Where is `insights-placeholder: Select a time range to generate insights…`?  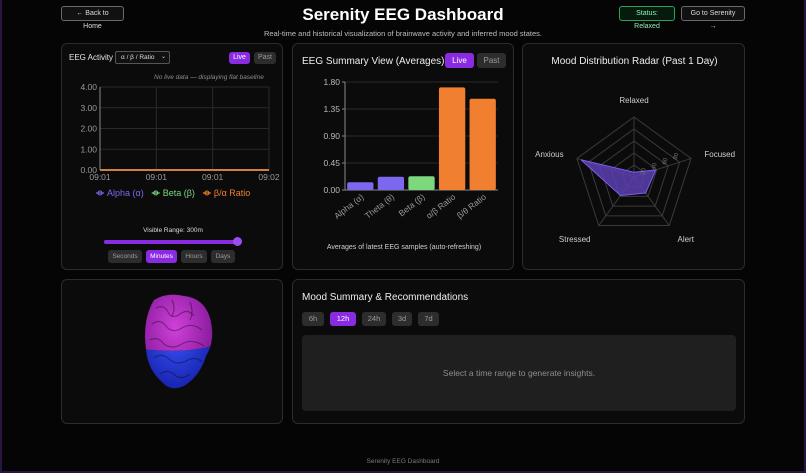
insights-placeholder: Select a time range to generate insights… is located at coordinates (519, 373).